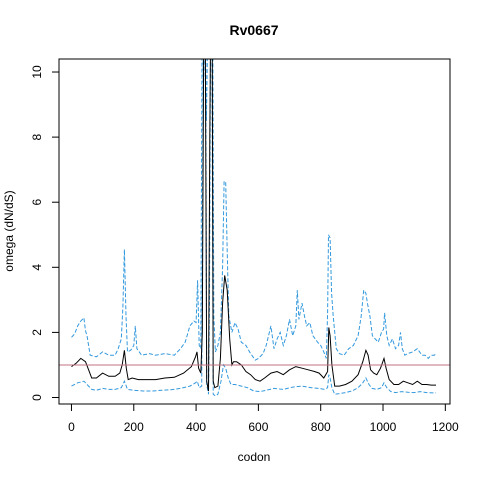  I want to click on x-tick-label: 800, so click(321, 427).